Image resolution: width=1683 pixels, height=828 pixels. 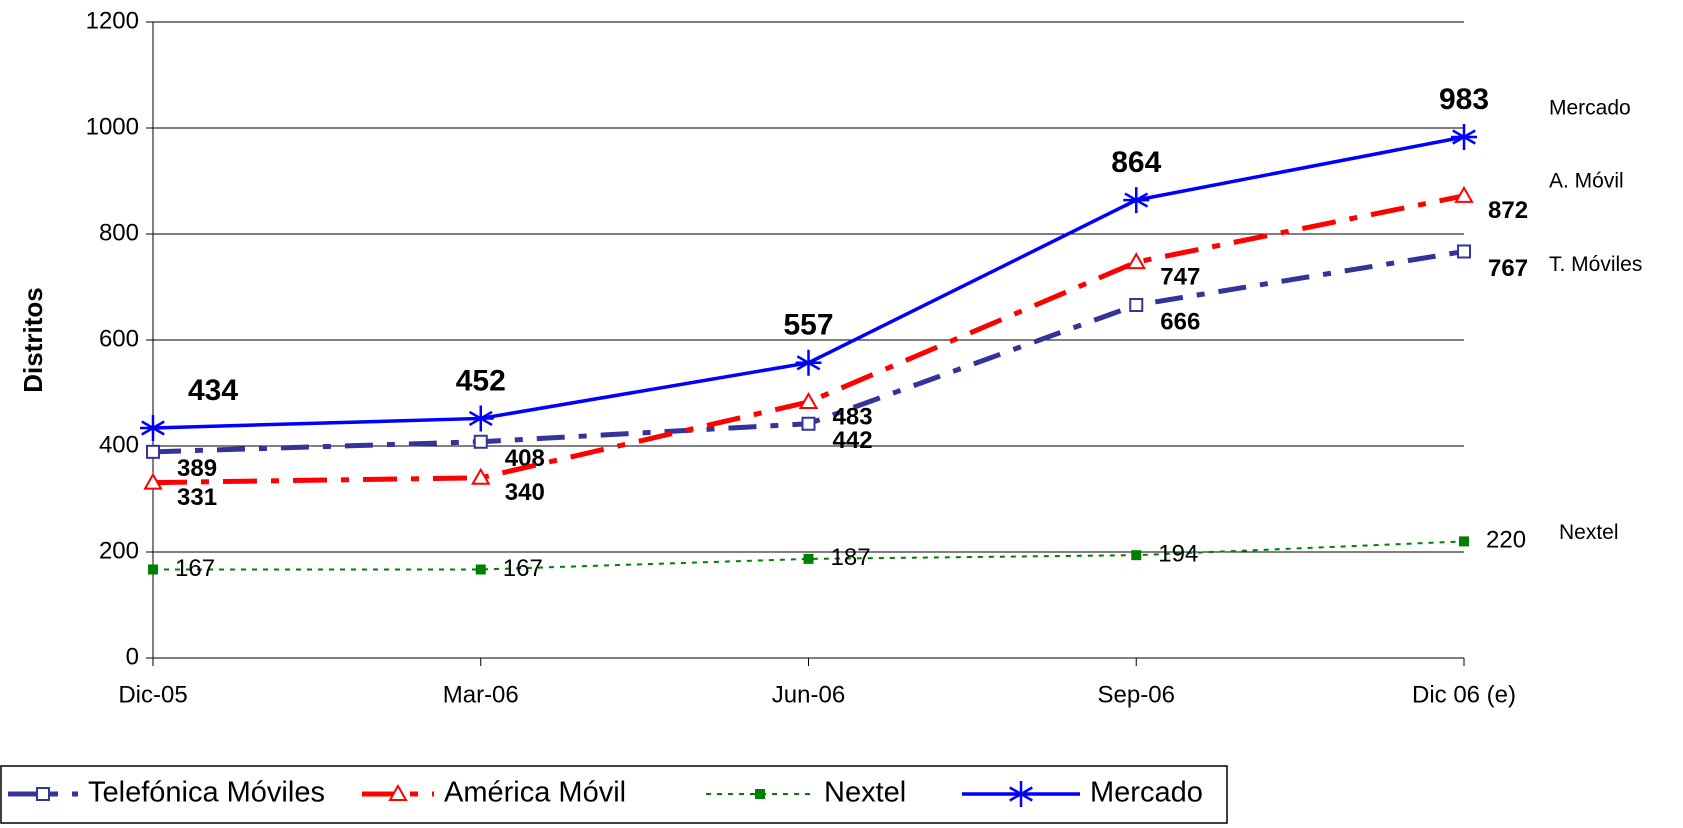 What do you see at coordinates (119, 232) in the screenshot?
I see `y-tick-label: 800` at bounding box center [119, 232].